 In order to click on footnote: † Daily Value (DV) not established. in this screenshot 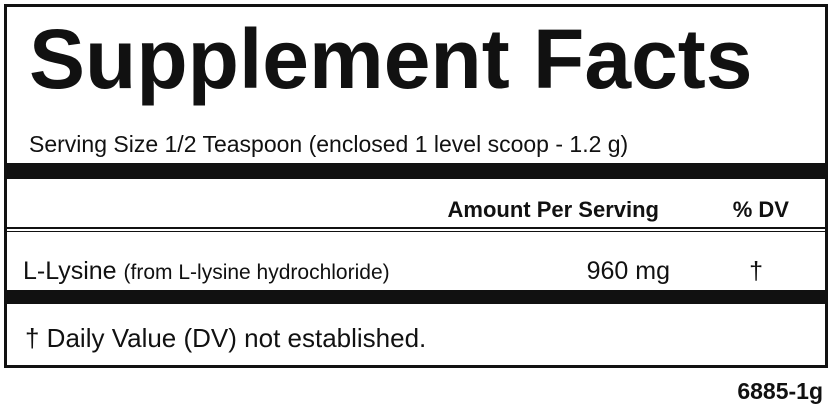, I will do `click(226, 338)`.